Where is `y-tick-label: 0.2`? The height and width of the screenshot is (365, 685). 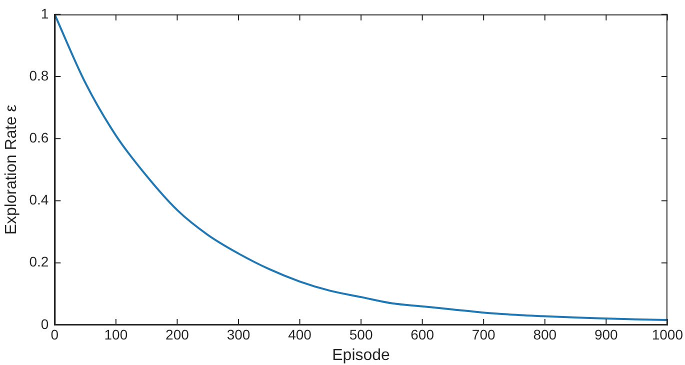
y-tick-label: 0.2 is located at coordinates (39, 262).